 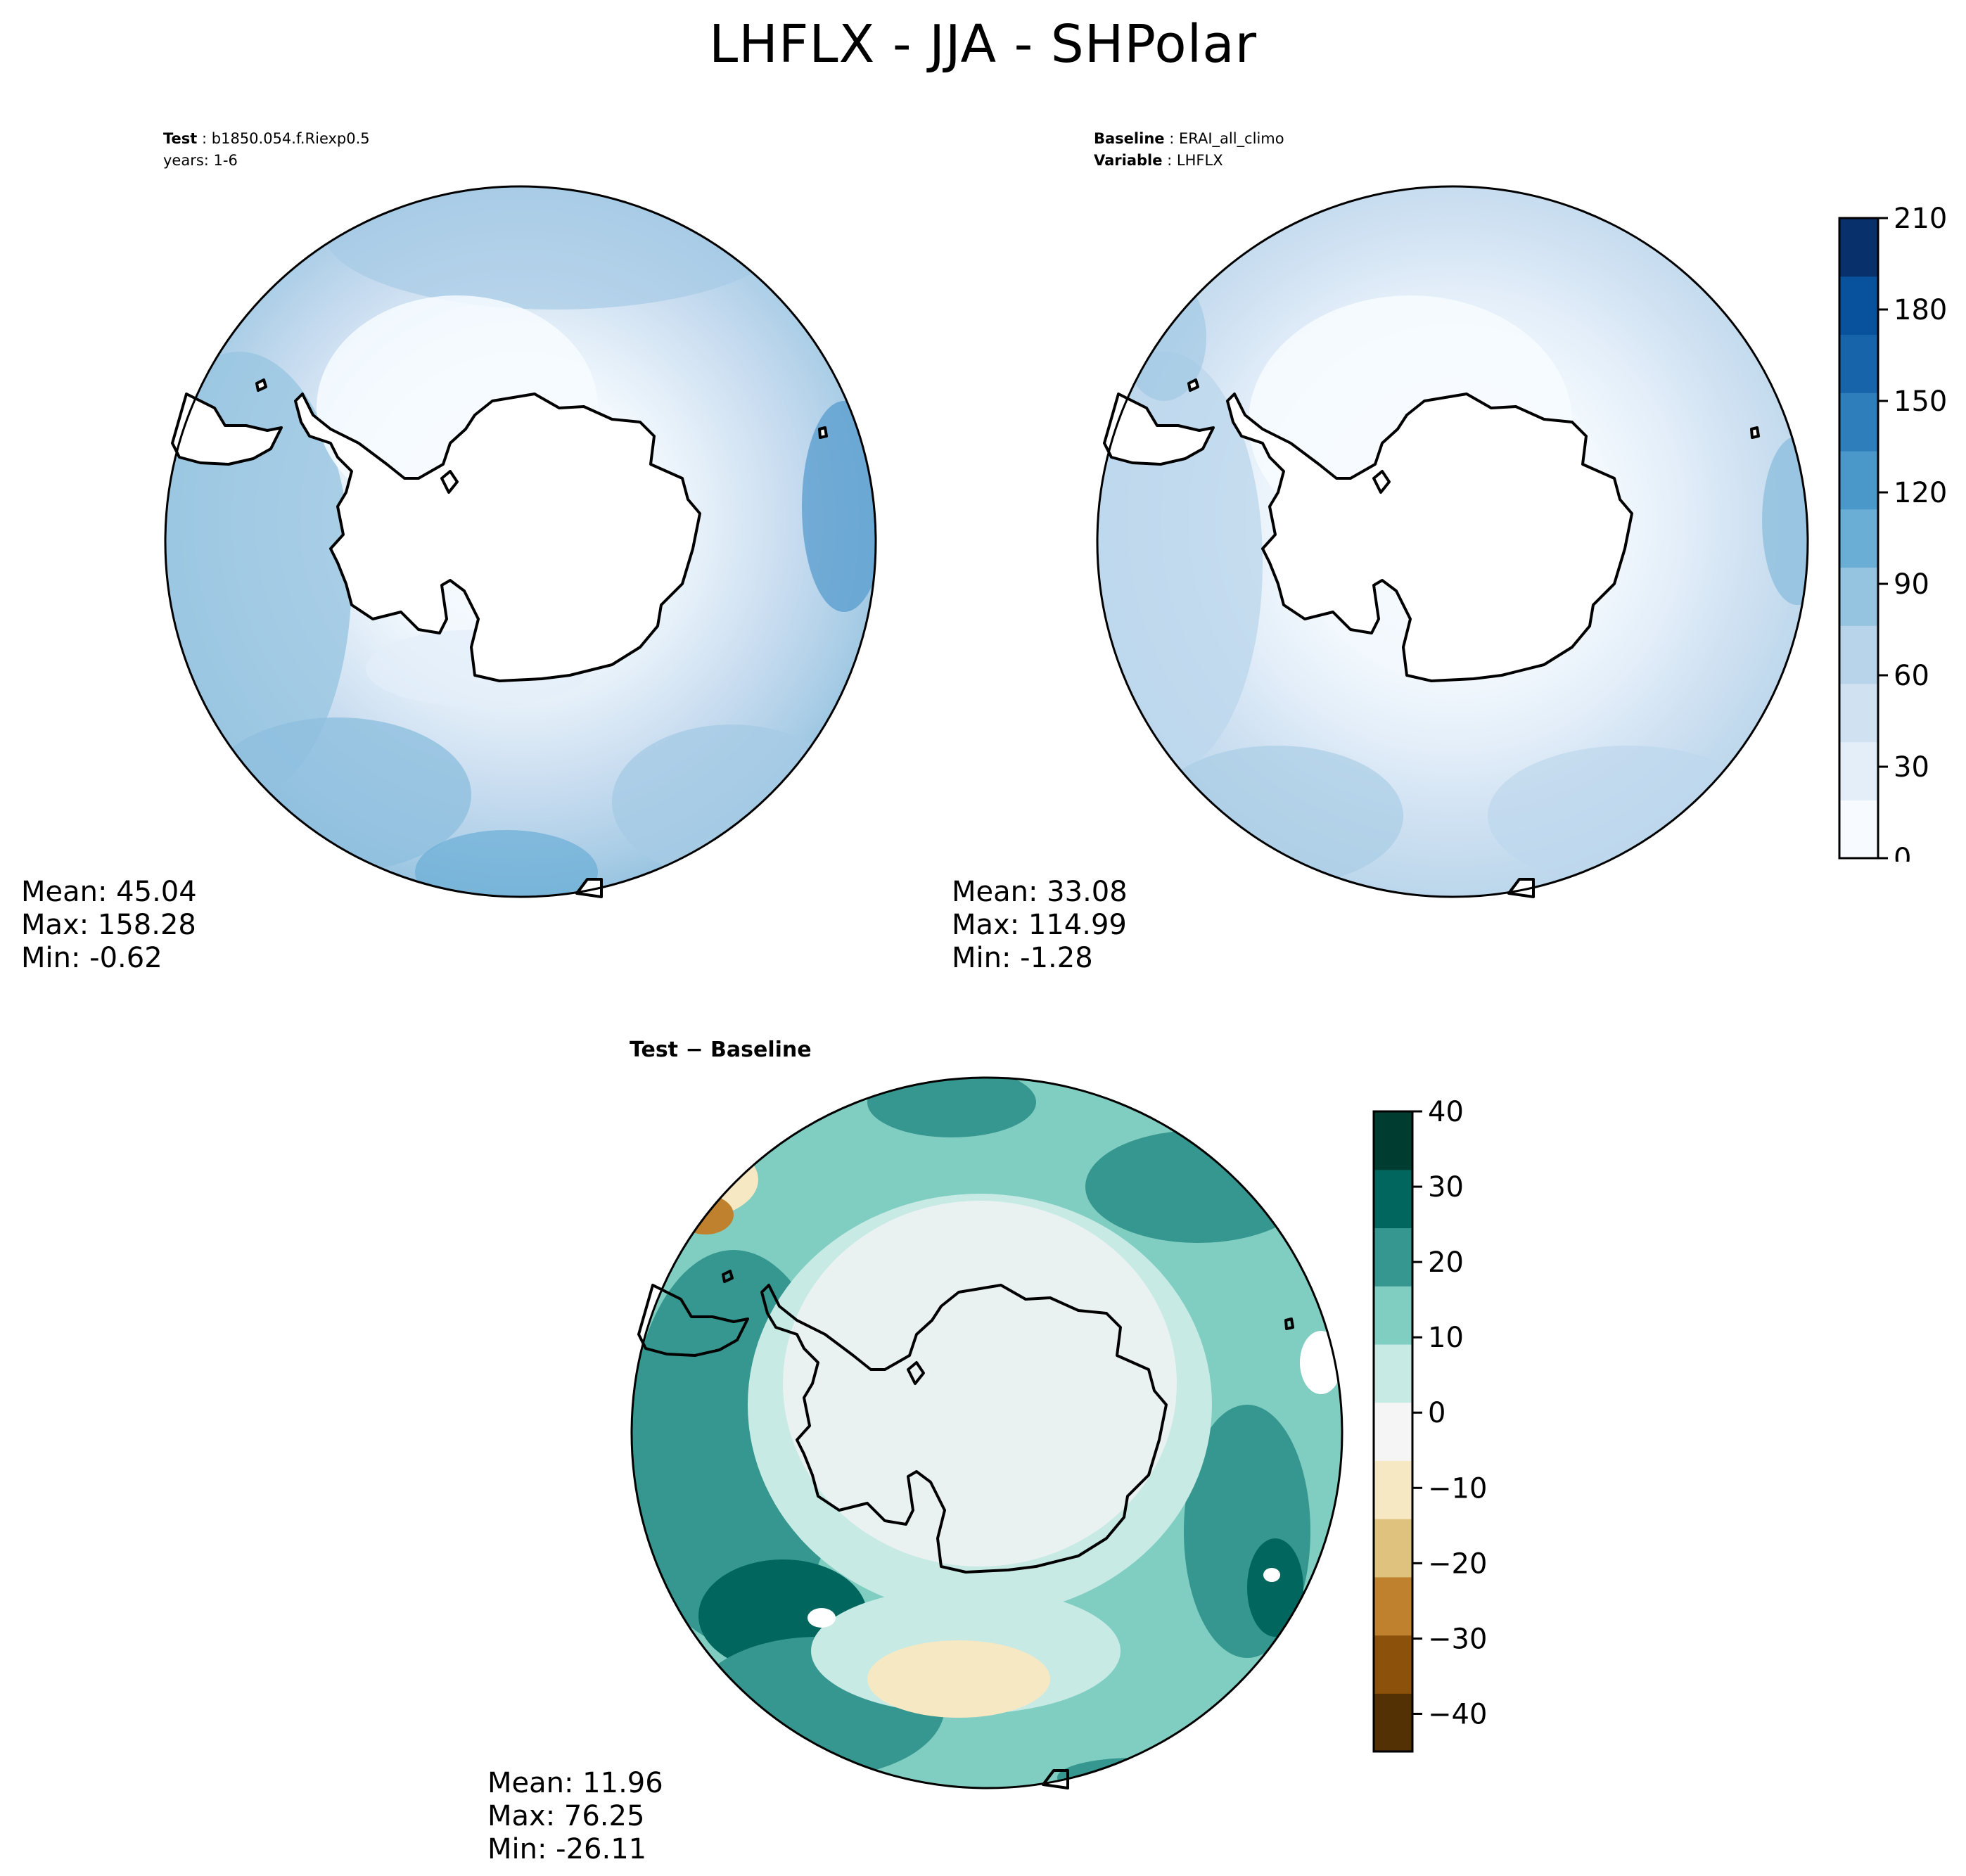 What do you see at coordinates (290, 138) in the screenshot?
I see `test-case-name: b1850.054.f.Riexp0.5` at bounding box center [290, 138].